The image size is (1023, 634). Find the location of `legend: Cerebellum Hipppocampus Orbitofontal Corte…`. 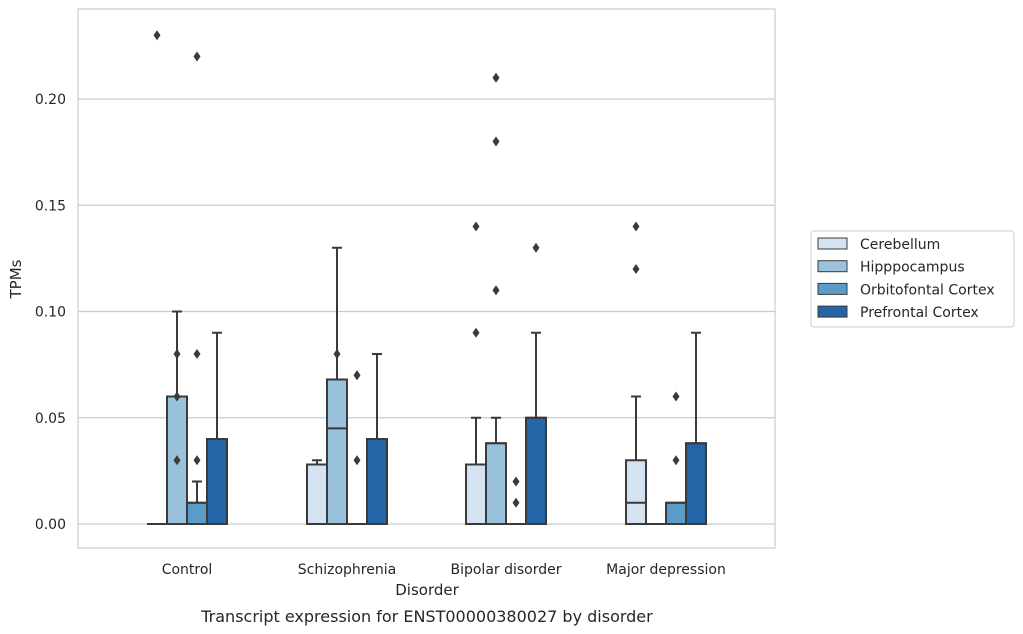

legend: Cerebellum Hipppocampus Orbitofontal Corte… is located at coordinates (912, 279).